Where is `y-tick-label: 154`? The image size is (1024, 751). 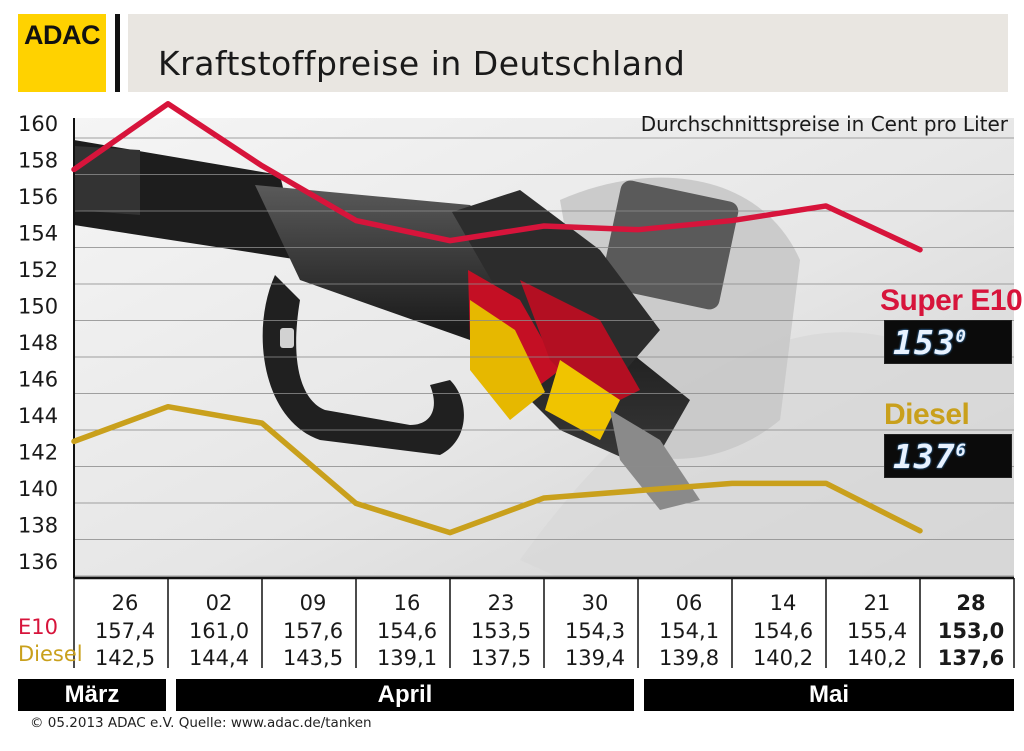
y-tick-label: 154 is located at coordinates (38, 234).